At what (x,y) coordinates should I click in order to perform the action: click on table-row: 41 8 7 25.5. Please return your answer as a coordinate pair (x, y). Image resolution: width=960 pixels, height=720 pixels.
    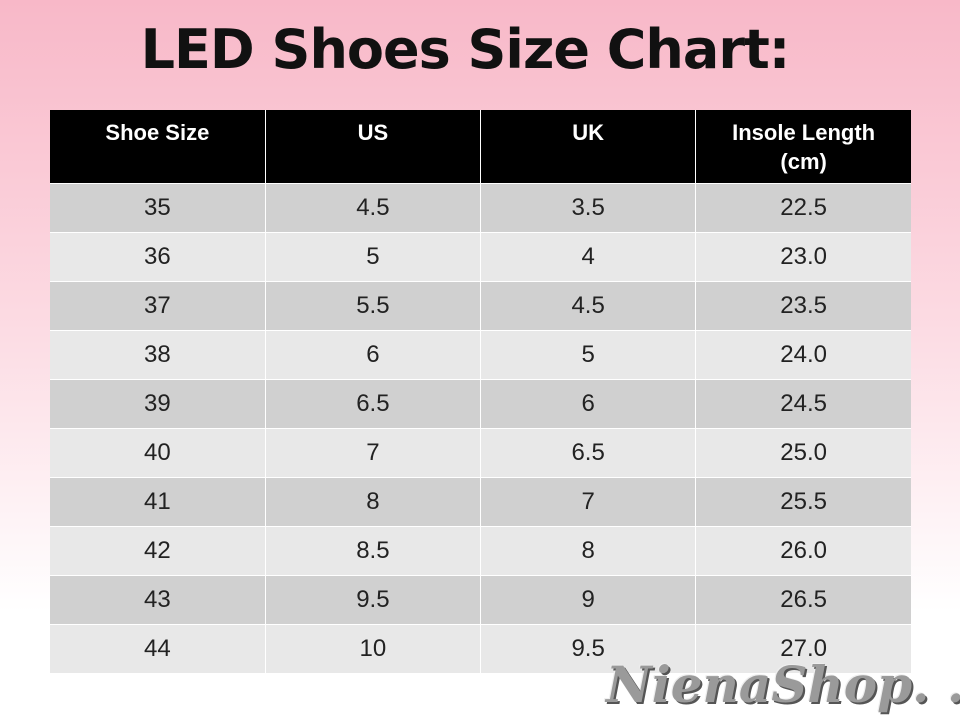
    Looking at the image, I should click on (480, 501).